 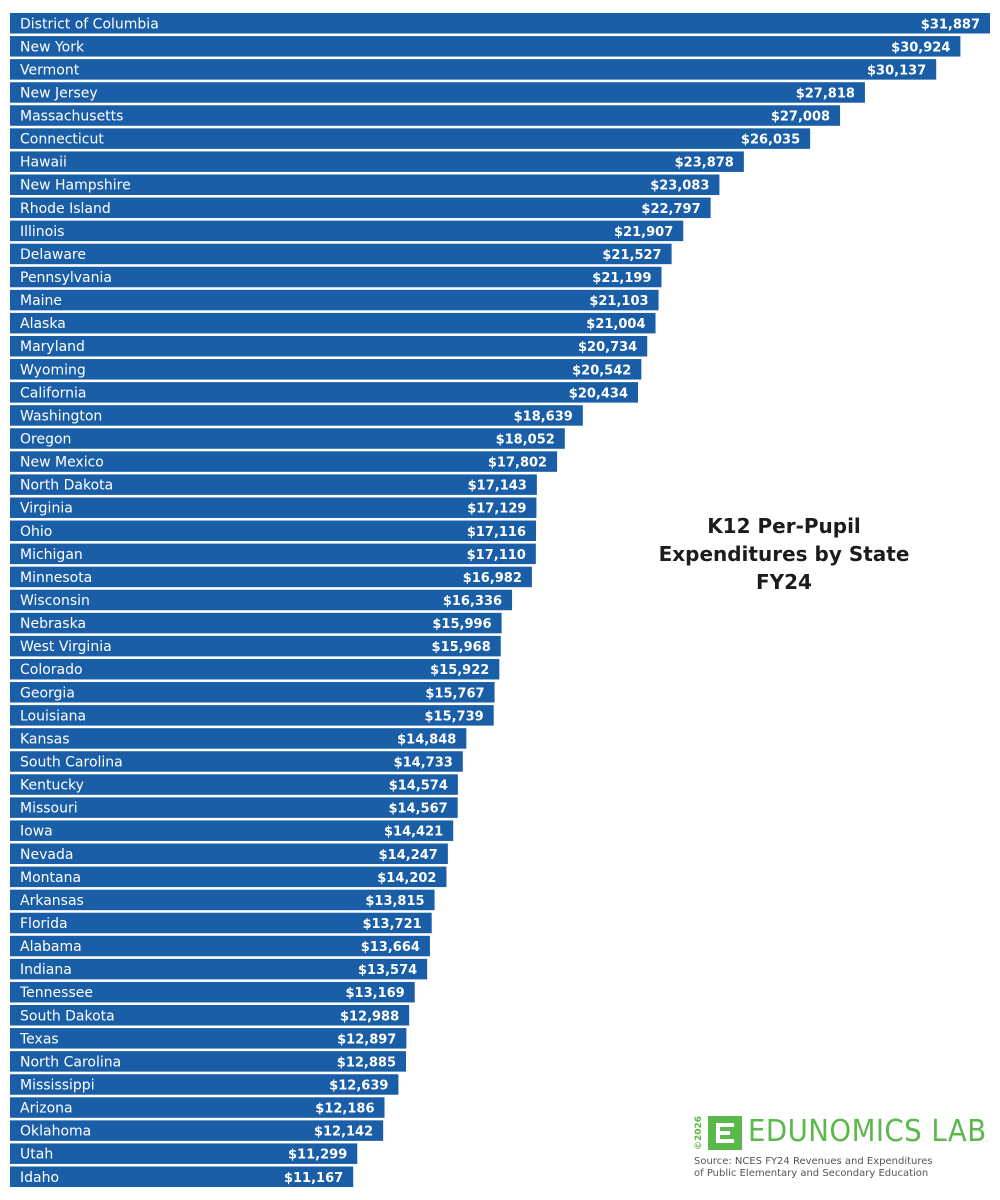 I want to click on bar-row: Hawaii $23,878, so click(x=377, y=161).